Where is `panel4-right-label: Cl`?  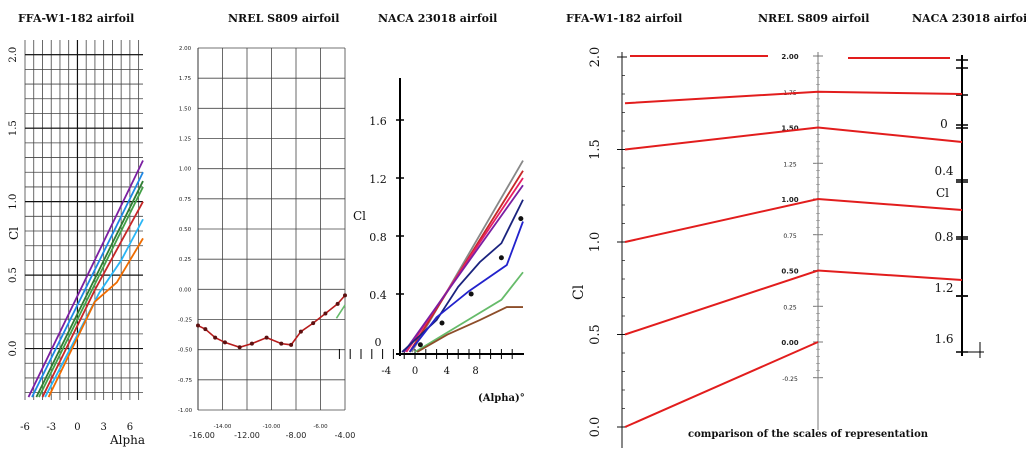
panel4-right-label: Cl is located at coordinates (942, 193).